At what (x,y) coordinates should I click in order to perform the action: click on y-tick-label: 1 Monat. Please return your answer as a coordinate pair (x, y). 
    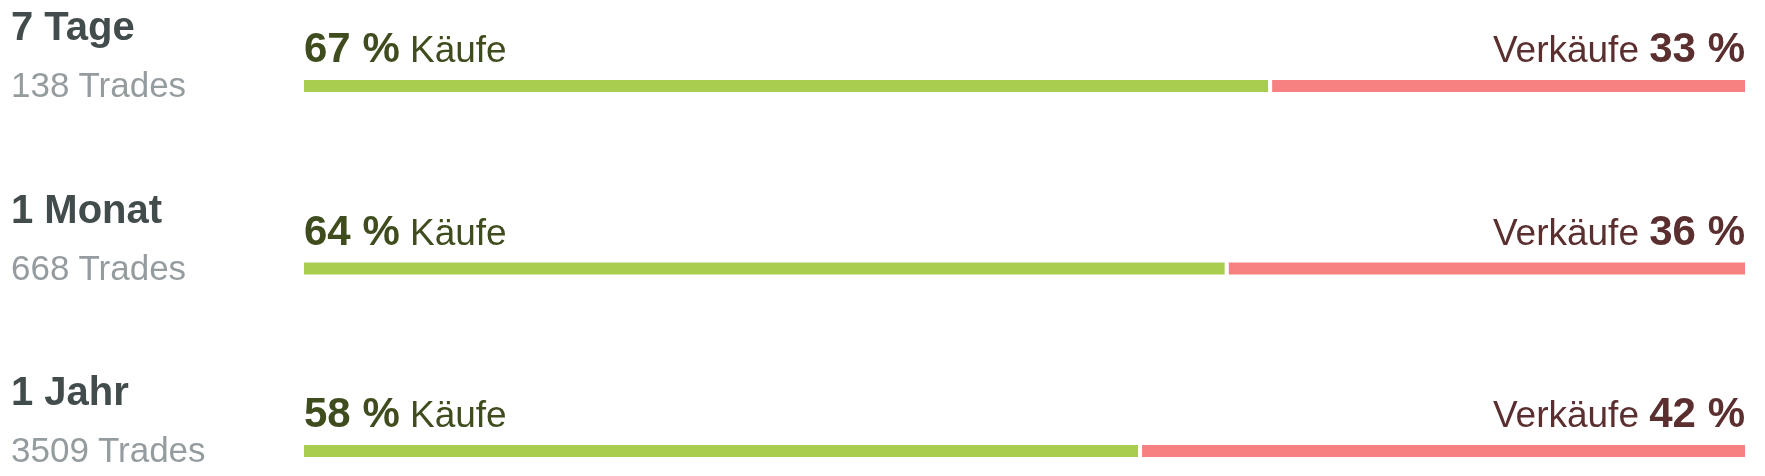
    Looking at the image, I should click on (87, 208).